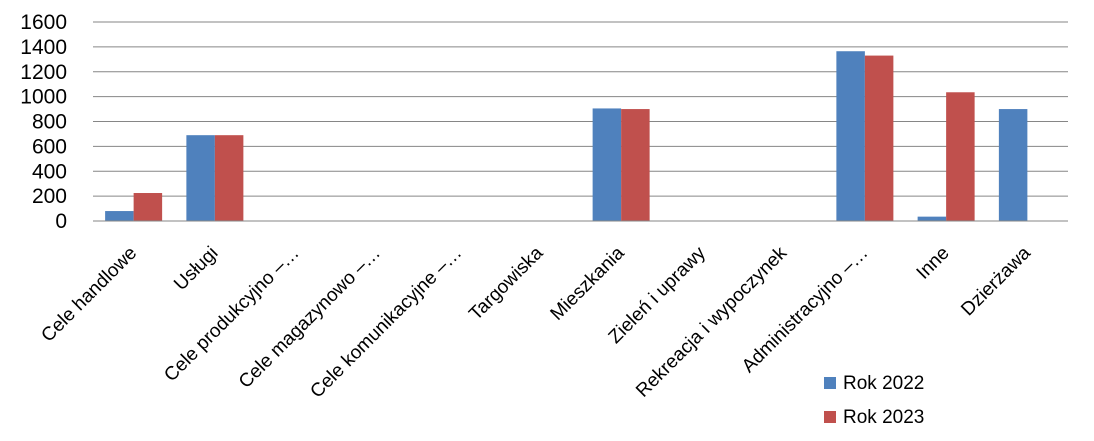 Image resolution: width=1094 pixels, height=441 pixels. What do you see at coordinates (43, 22) in the screenshot?
I see `y-tick-label: 1600` at bounding box center [43, 22].